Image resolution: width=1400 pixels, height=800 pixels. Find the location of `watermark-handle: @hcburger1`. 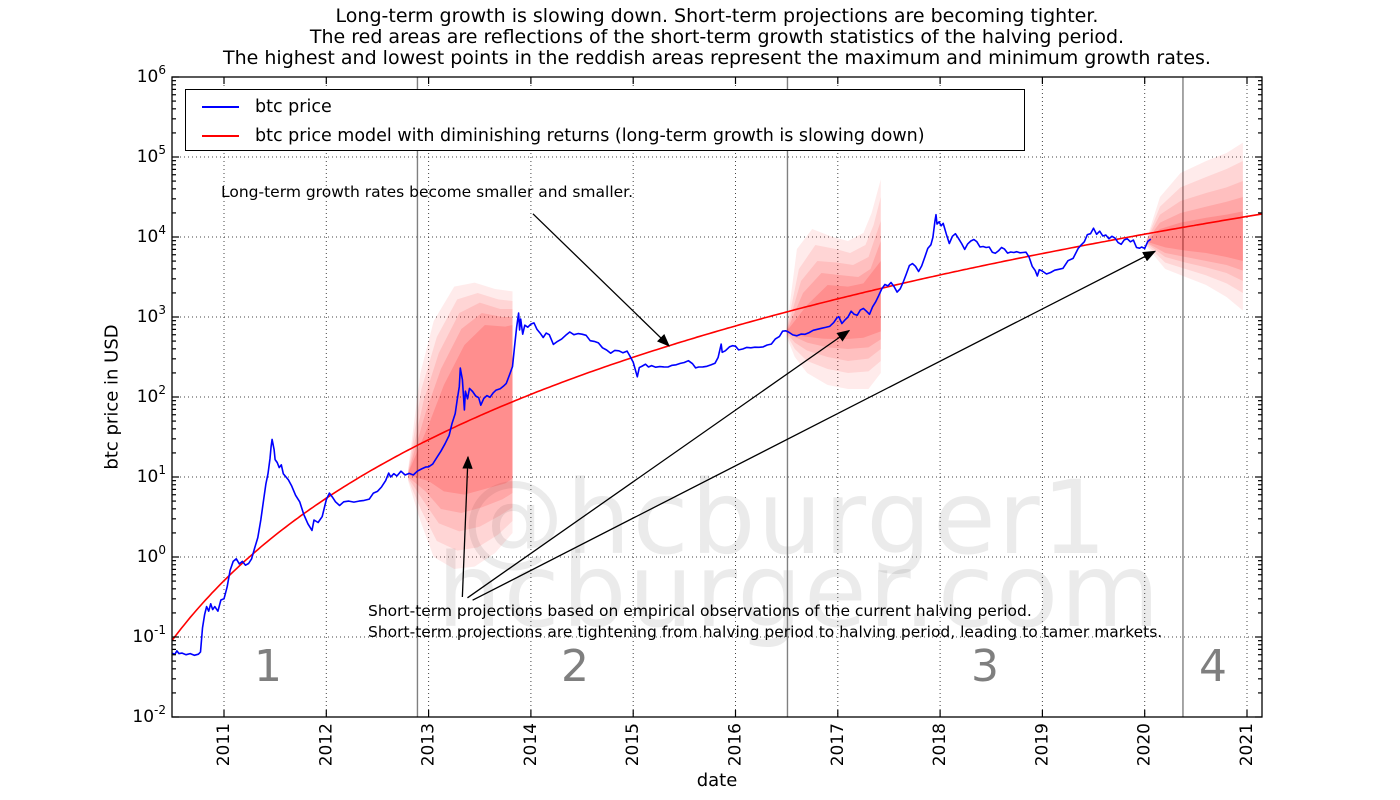

watermark-handle: @hcburger1 is located at coordinates (785, 518).